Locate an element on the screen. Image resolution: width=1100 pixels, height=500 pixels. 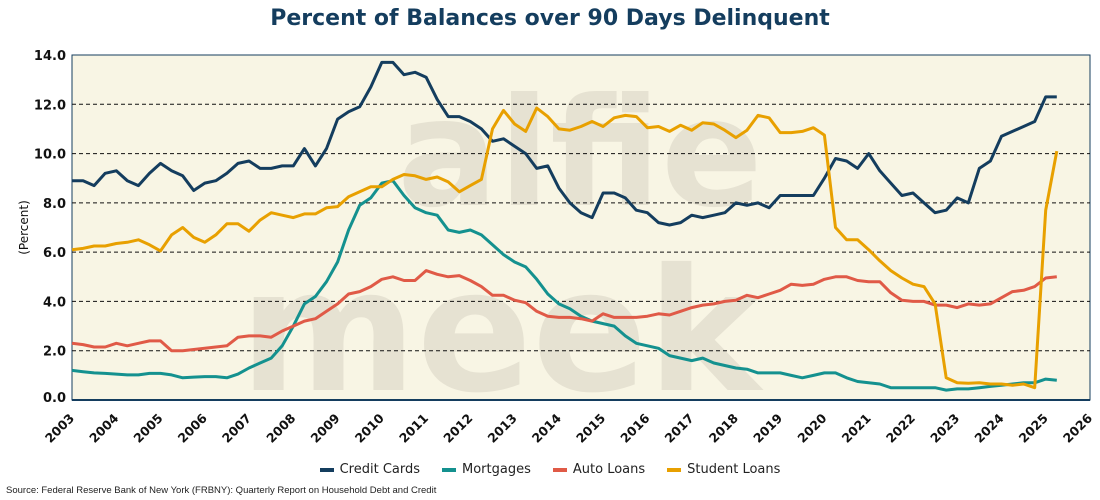
y-tick-label: 0.0 is located at coordinates (54, 398).